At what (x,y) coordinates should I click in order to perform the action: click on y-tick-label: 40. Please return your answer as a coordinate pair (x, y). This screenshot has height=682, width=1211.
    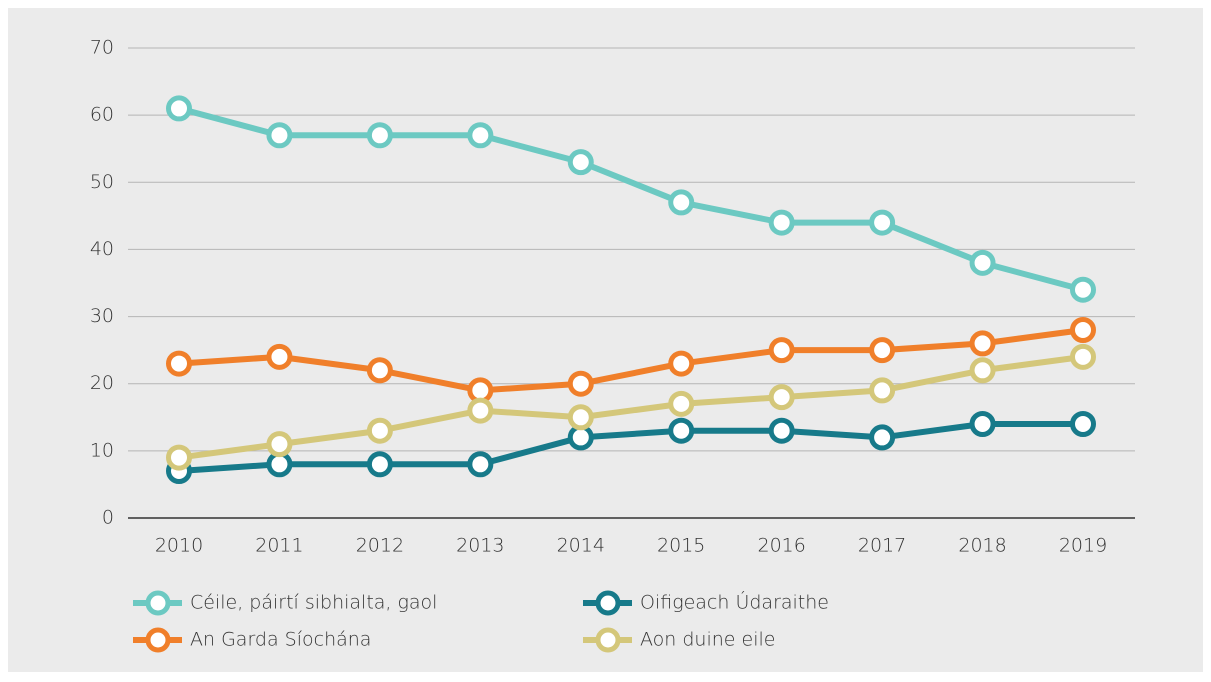
    Looking at the image, I should click on (102, 249).